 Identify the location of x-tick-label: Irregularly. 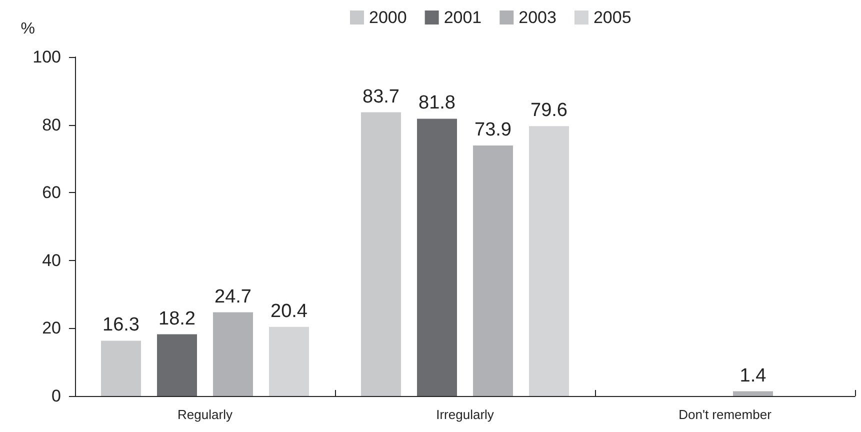
(465, 414).